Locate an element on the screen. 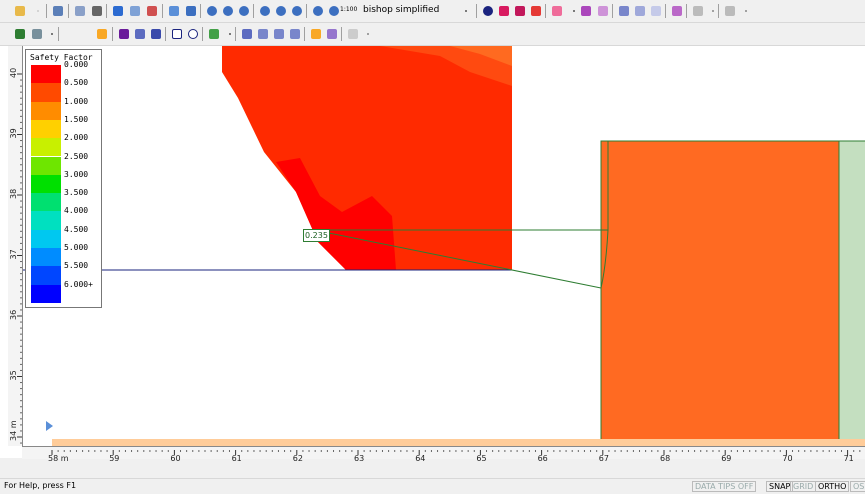  zoom-in-icon is located at coordinates (228, 11).